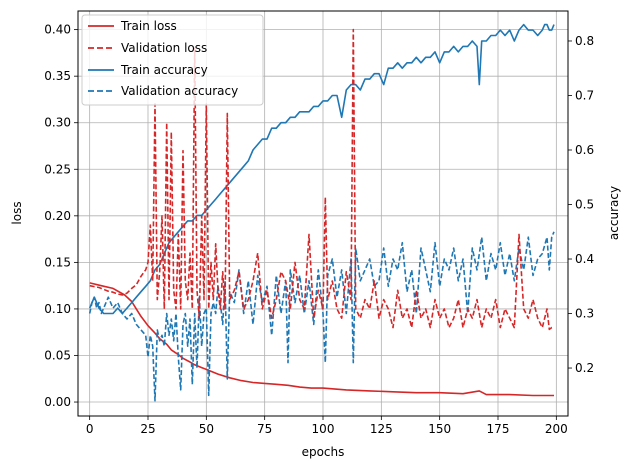 This screenshot has height=470, width=630. What do you see at coordinates (57, 355) in the screenshot?
I see `y-left-tick-label: 0.05` at bounding box center [57, 355].